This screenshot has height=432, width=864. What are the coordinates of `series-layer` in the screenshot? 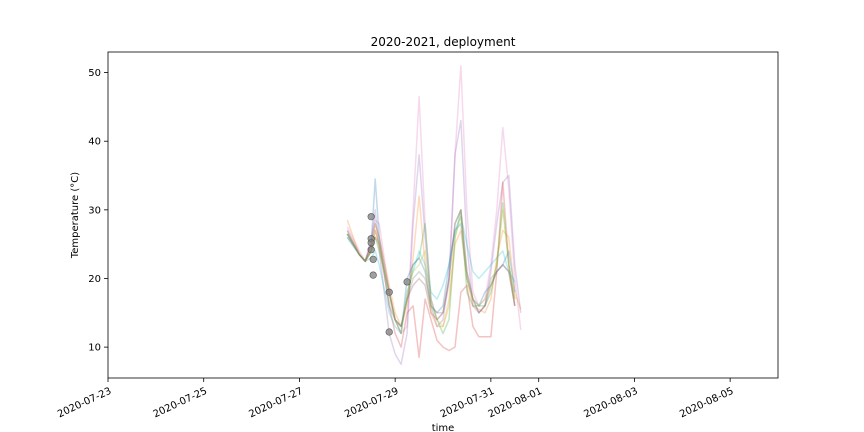 It's located at (434, 215).